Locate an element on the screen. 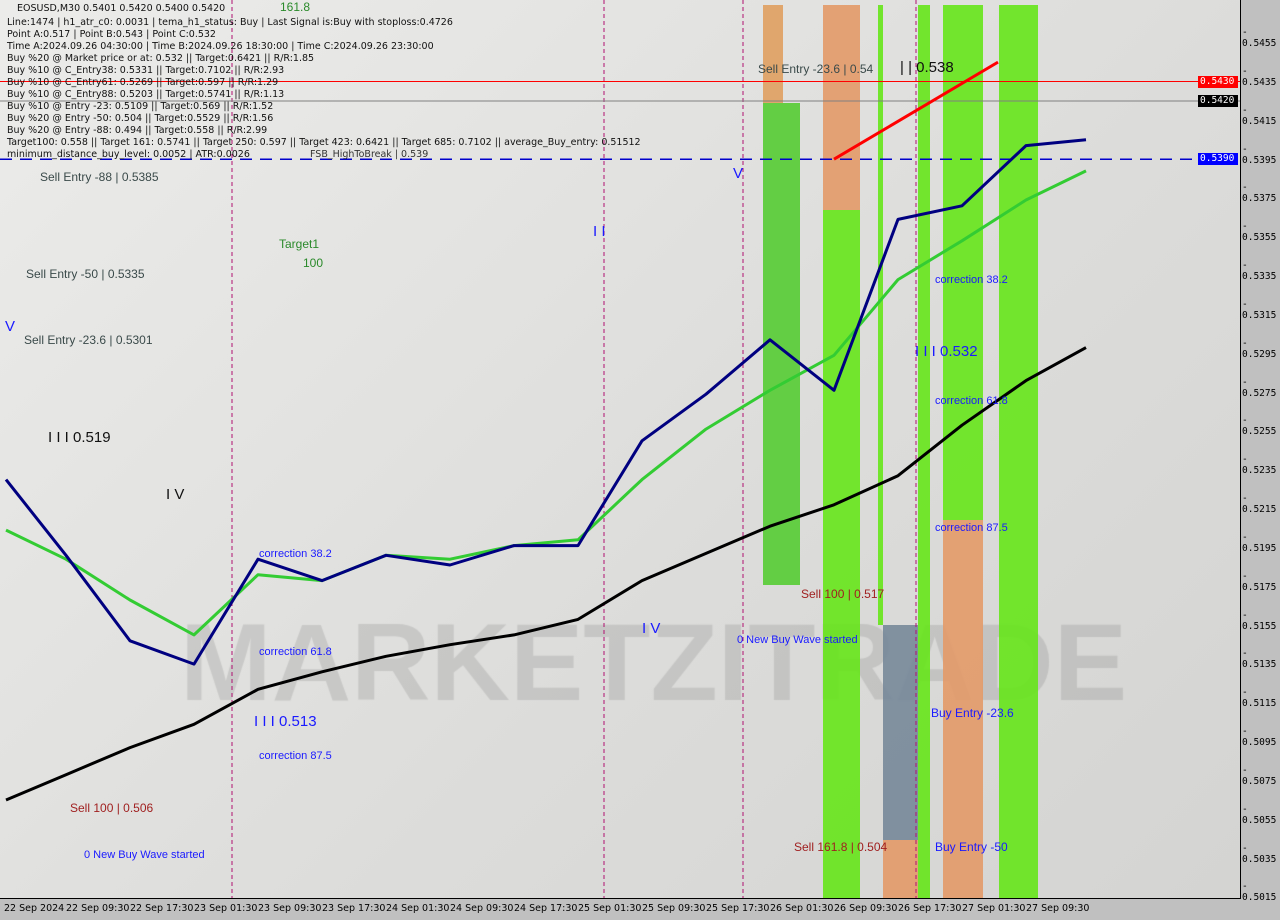 This screenshot has height=920, width=1280. price-tick-label: - 0.5315 is located at coordinates (1259, 309).